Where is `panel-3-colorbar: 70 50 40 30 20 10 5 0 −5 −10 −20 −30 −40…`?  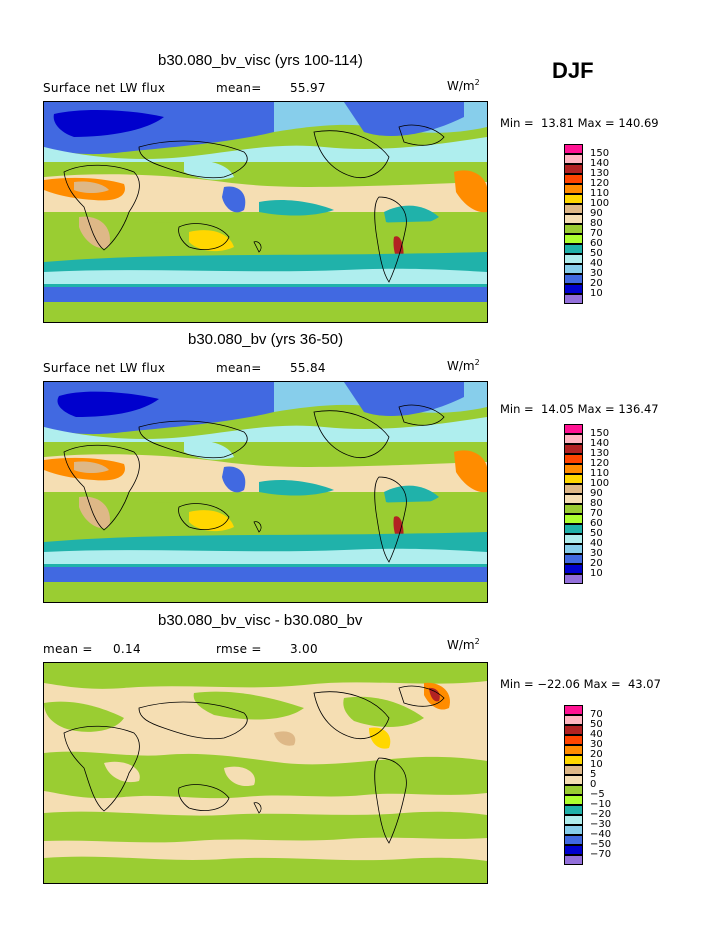
panel-3-colorbar: 70 50 40 30 20 10 5 0 −5 −10 −20 −30 −40… is located at coordinates (604, 792).